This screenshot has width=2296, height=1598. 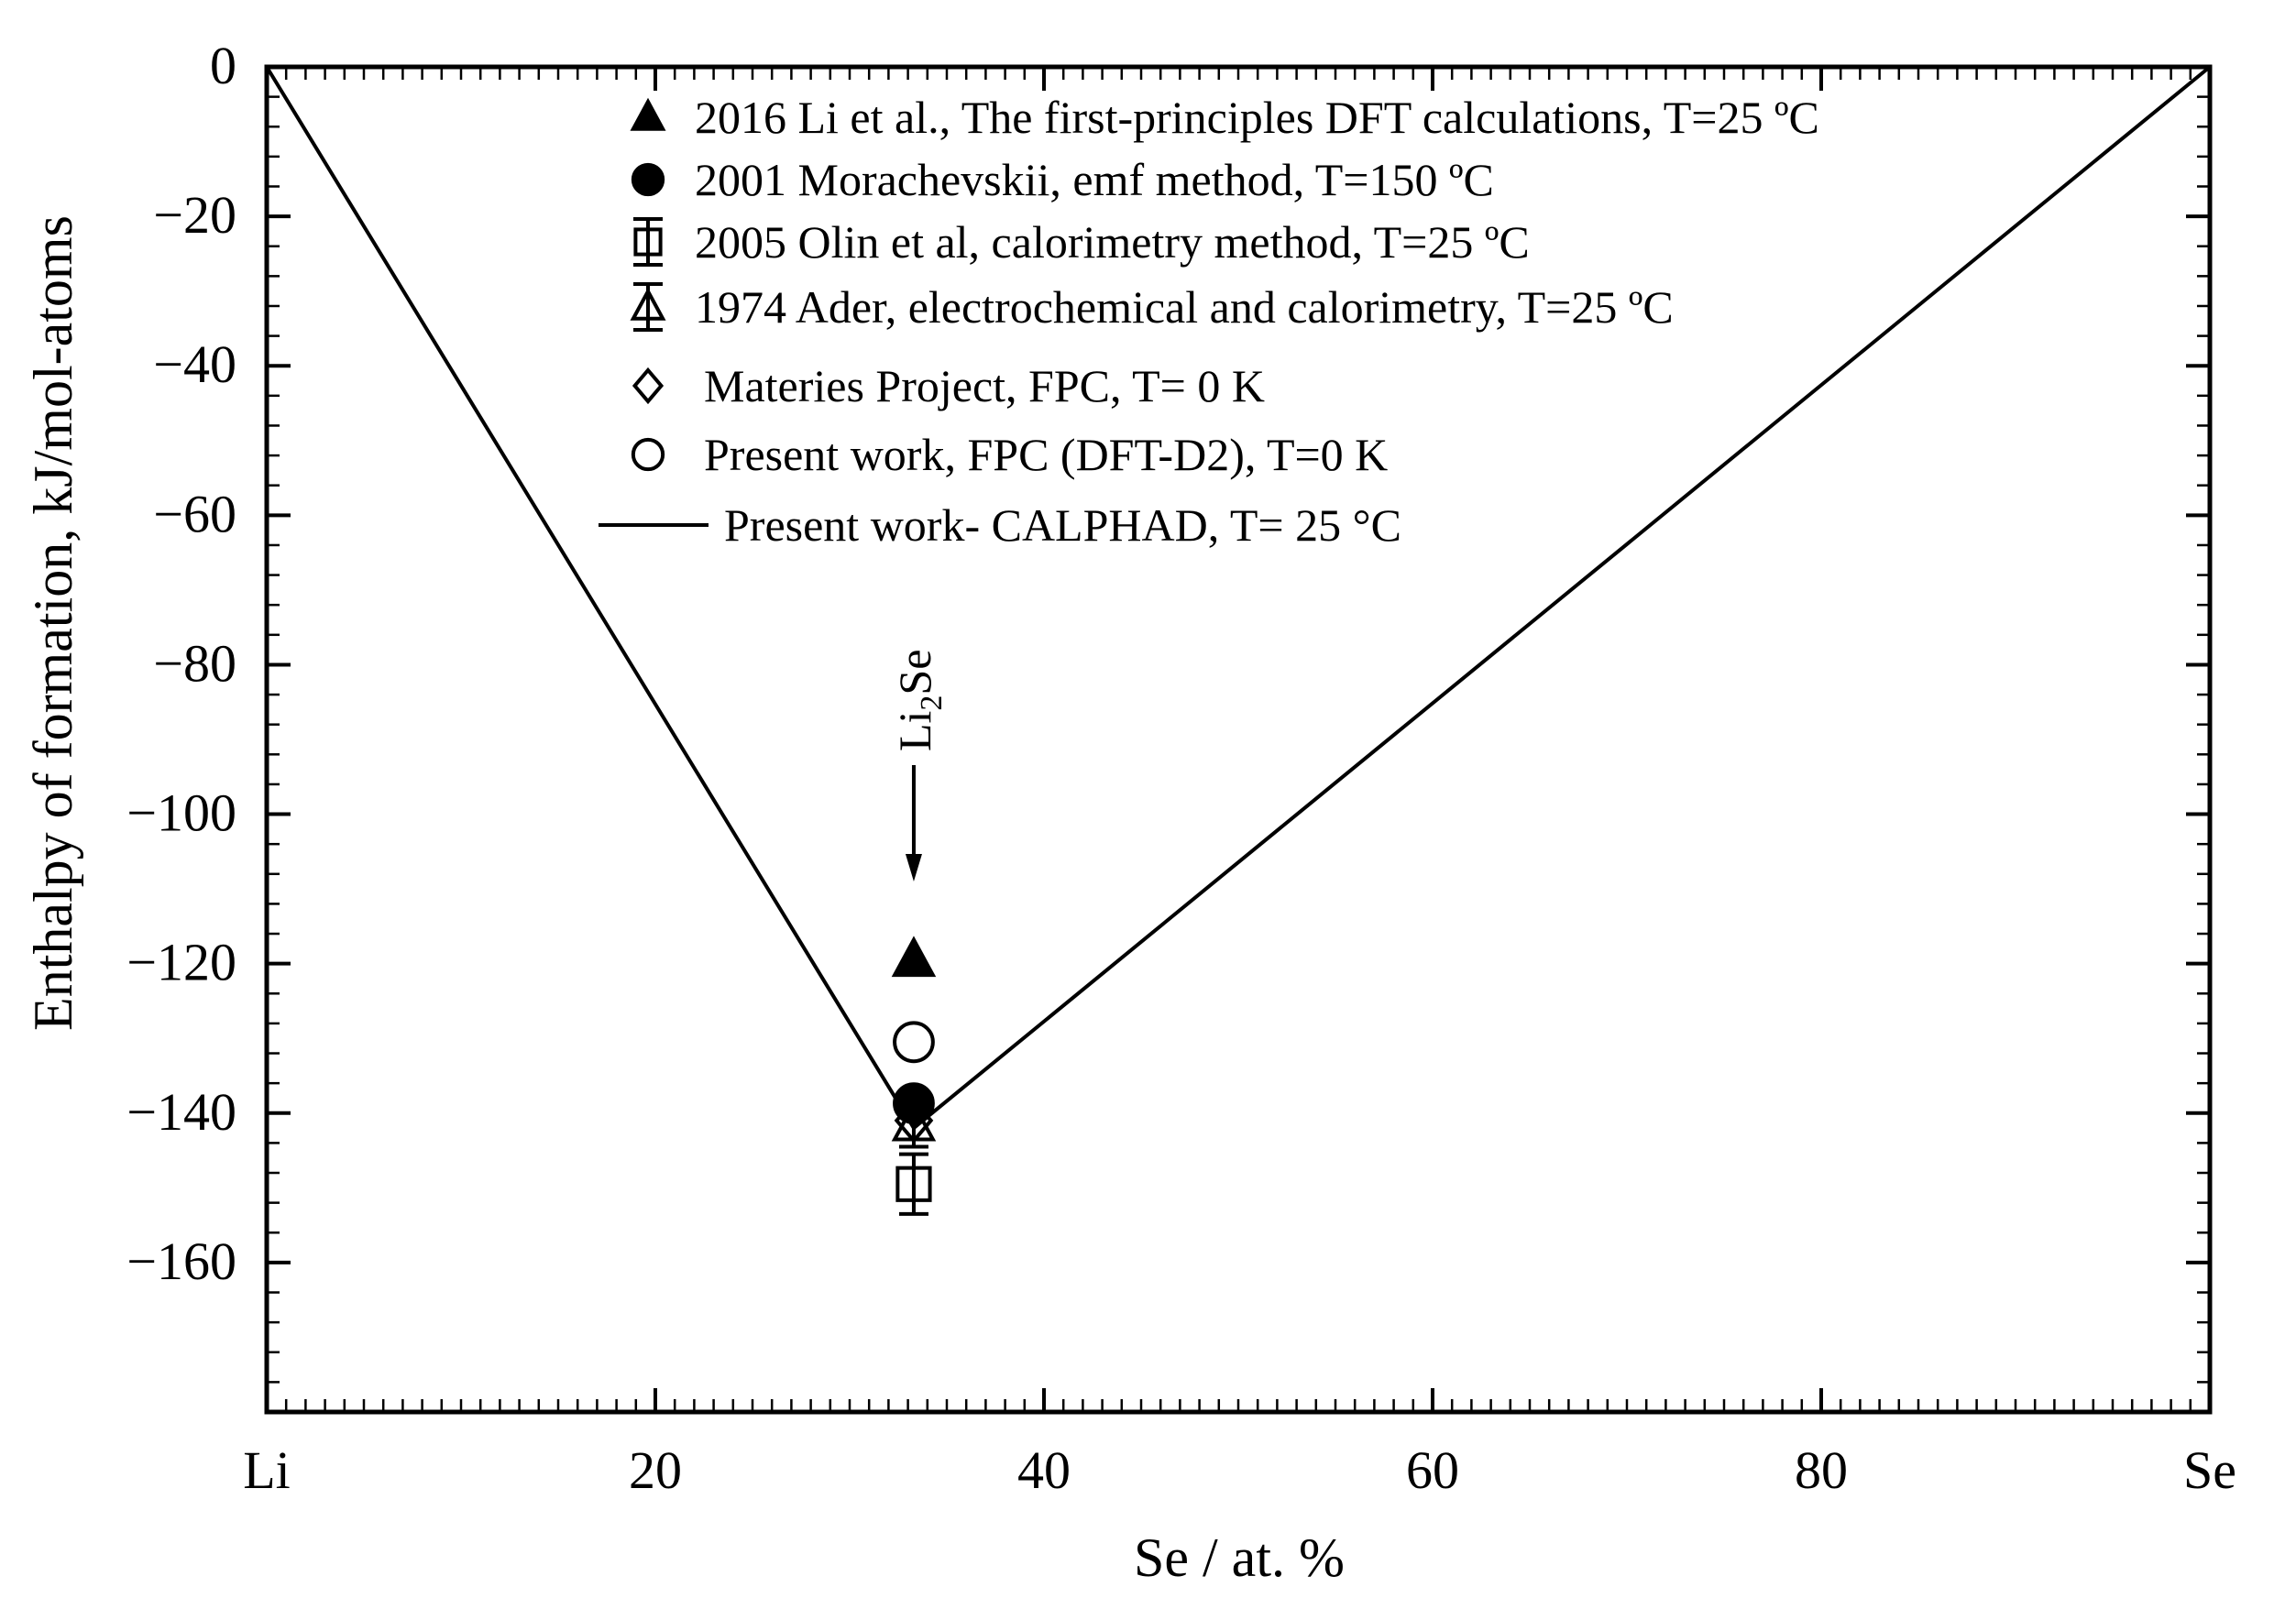 What do you see at coordinates (914, 1042) in the screenshot?
I see `data-point-circle-open` at bounding box center [914, 1042].